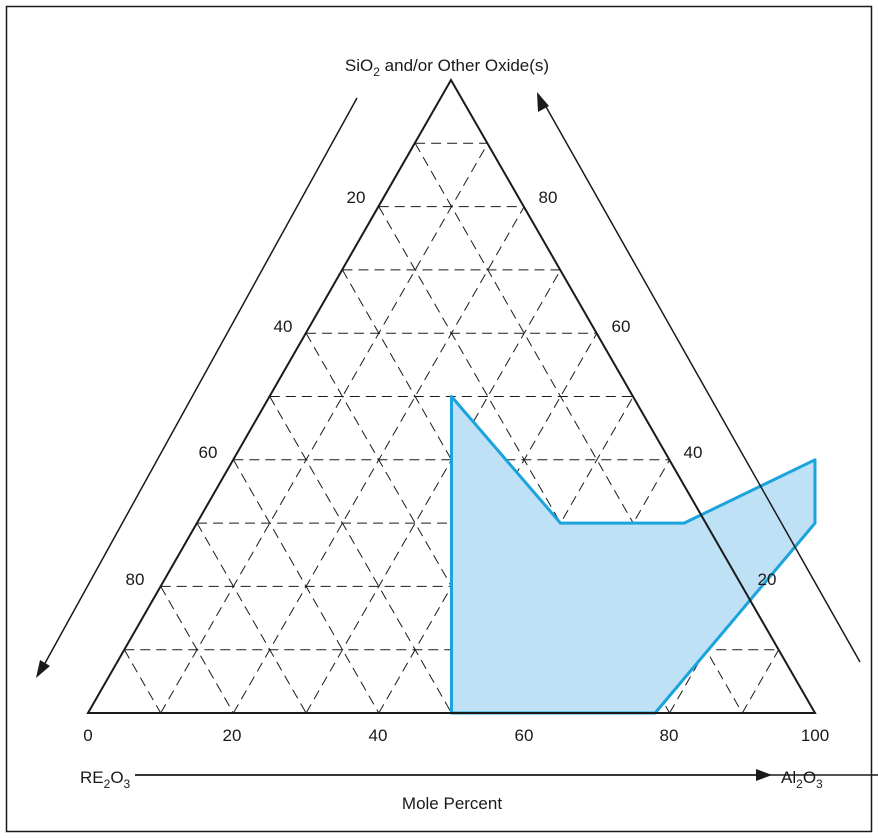 This screenshot has width=878, height=838. Describe the element at coordinates (378, 735) in the screenshot. I see `bottom-tick-40: 40` at that location.